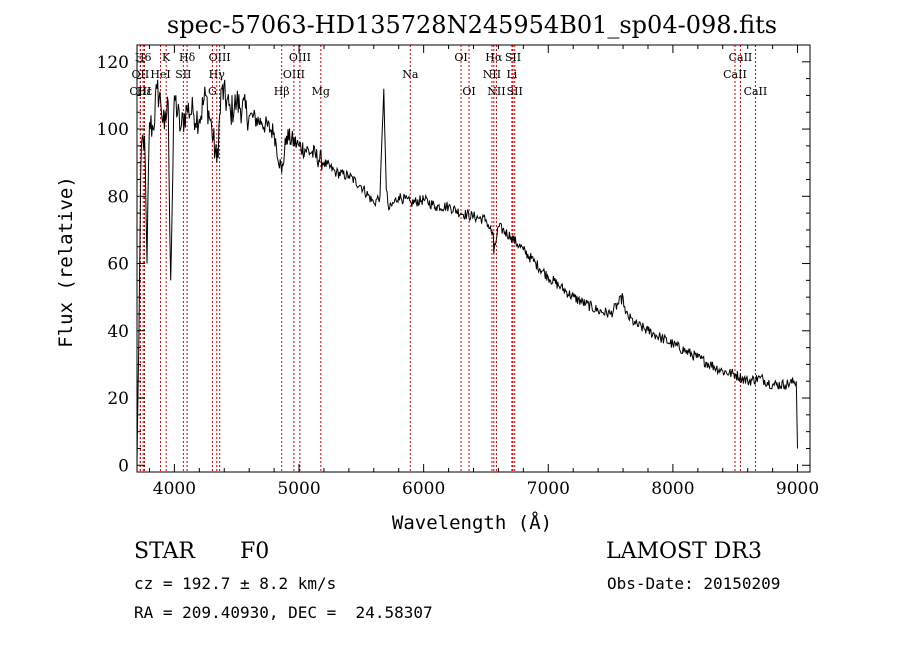 Image resolution: width=900 pixels, height=649 pixels. Describe the element at coordinates (113, 63) in the screenshot. I see `y-tick-label: 120` at that location.